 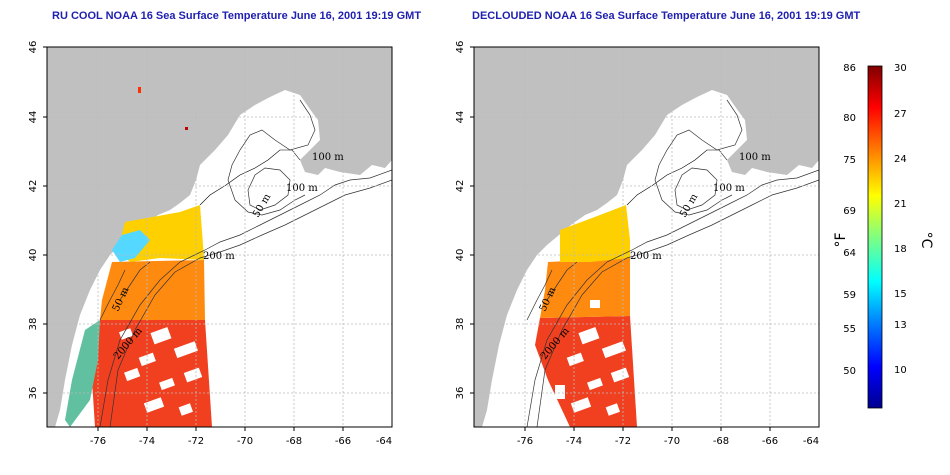 I want to click on fahrenheit-tick-label: 80, so click(x=849, y=118).